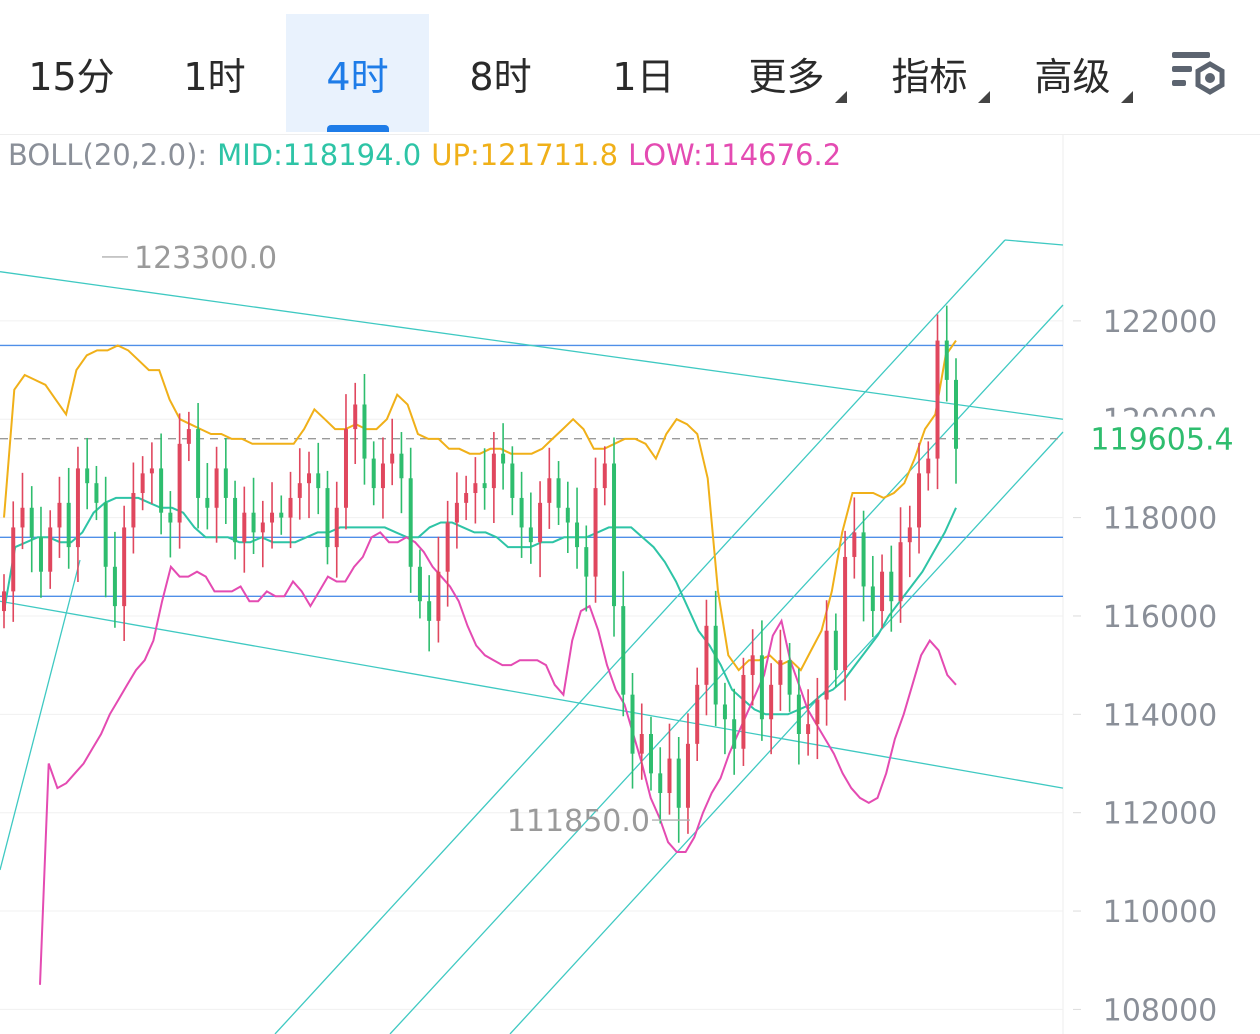 This screenshot has width=1260, height=1034. I want to click on up-trendline, so click(40, 715).